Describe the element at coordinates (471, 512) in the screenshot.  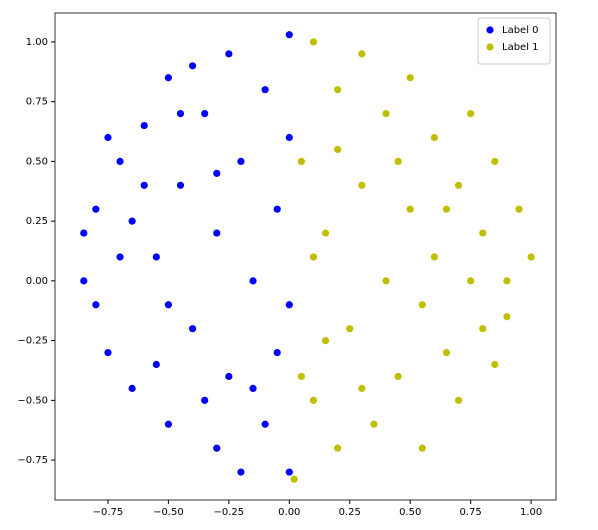
I see `x-tick-label: 0.75` at that location.